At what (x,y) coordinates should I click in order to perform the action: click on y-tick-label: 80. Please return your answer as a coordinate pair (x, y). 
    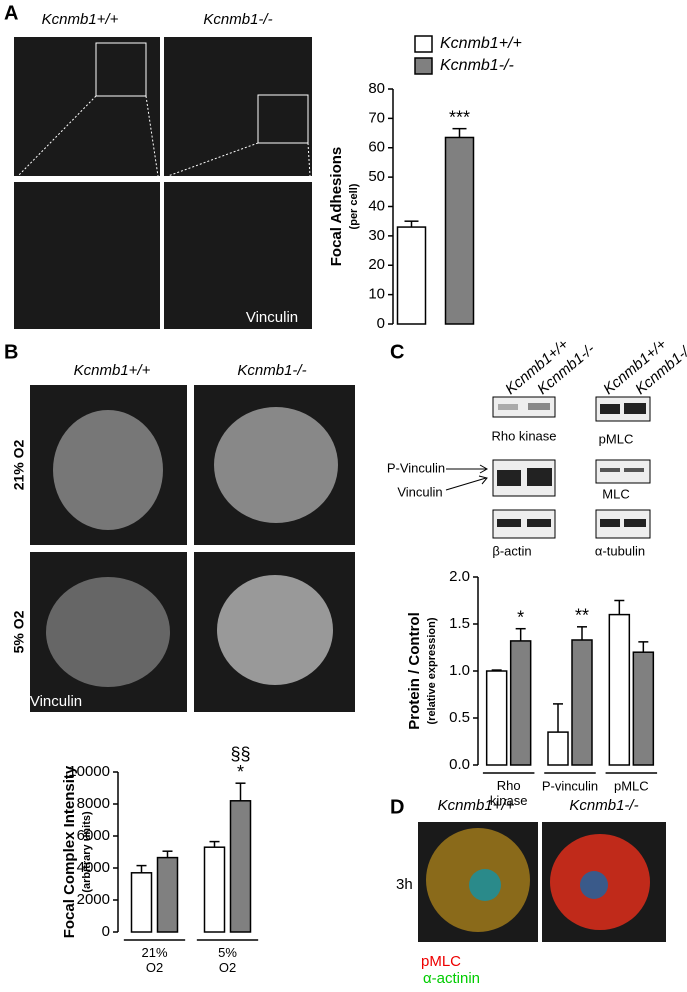
    Looking at the image, I should click on (376, 88).